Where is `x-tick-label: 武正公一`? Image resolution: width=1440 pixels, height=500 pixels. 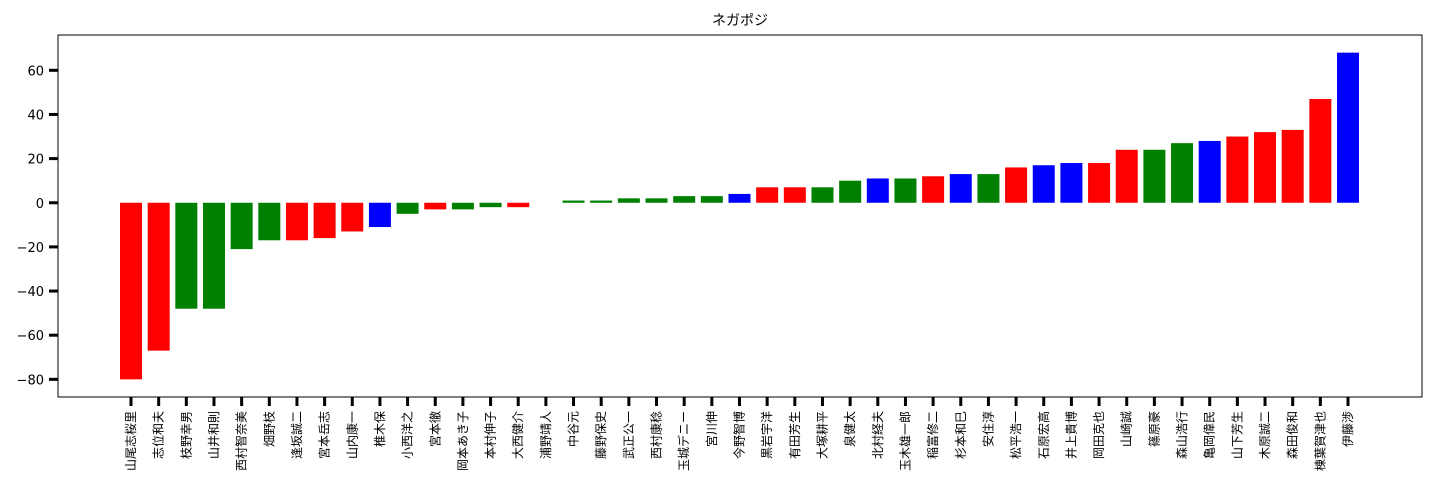 x-tick-label: 武正公一 is located at coordinates (629, 435).